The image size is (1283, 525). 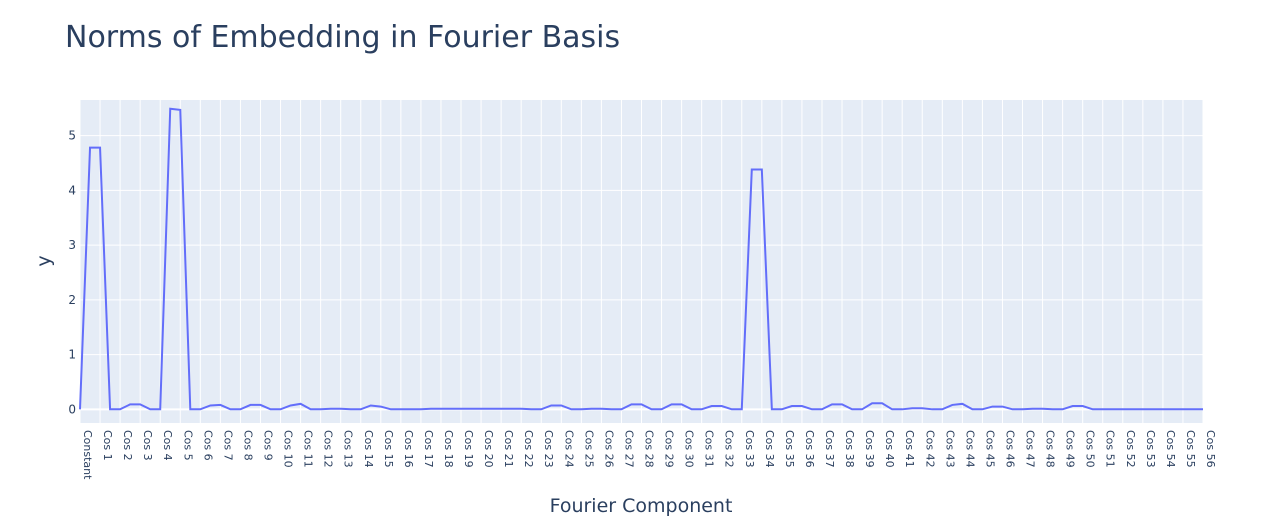 What do you see at coordinates (227, 445) in the screenshot?
I see `x-tick-label: Cos 7` at bounding box center [227, 445].